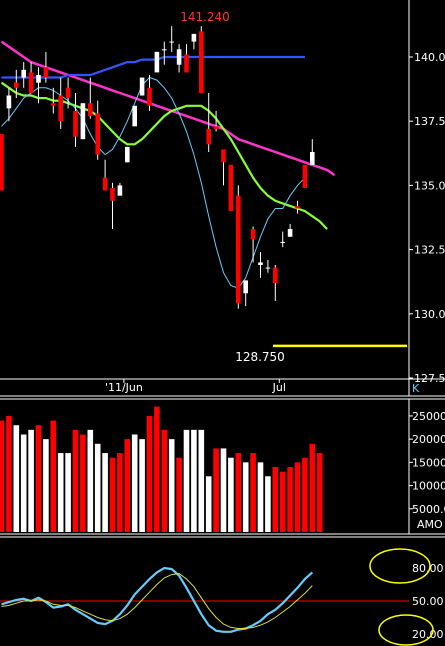  Describe the element at coordinates (406, 630) in the screenshot. I see `oversold-circle` at that location.